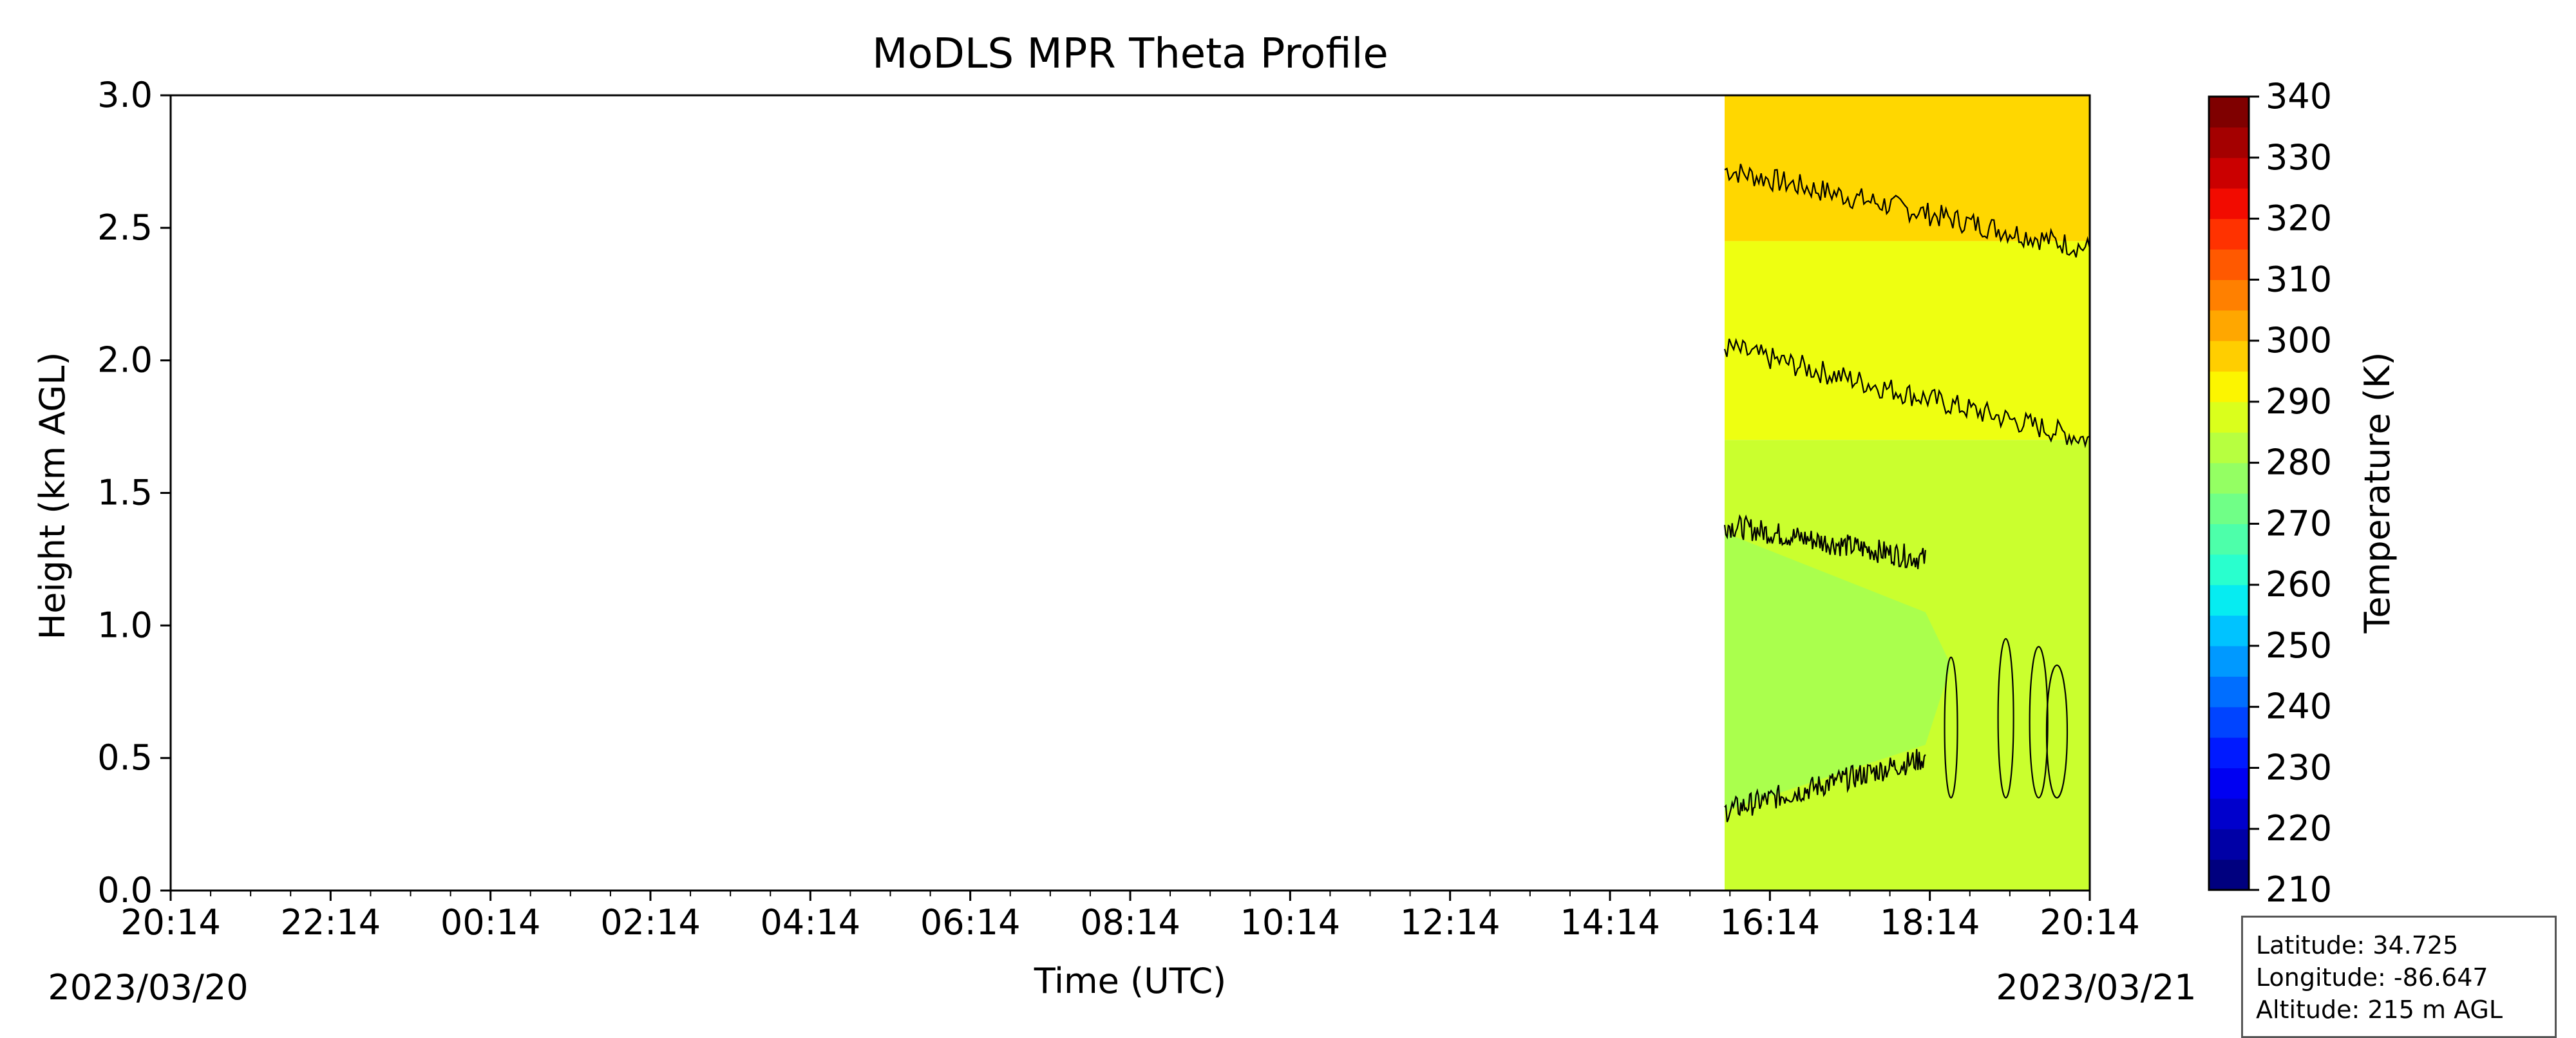  I want to click on y-tick-label: 0.5, so click(125, 757).